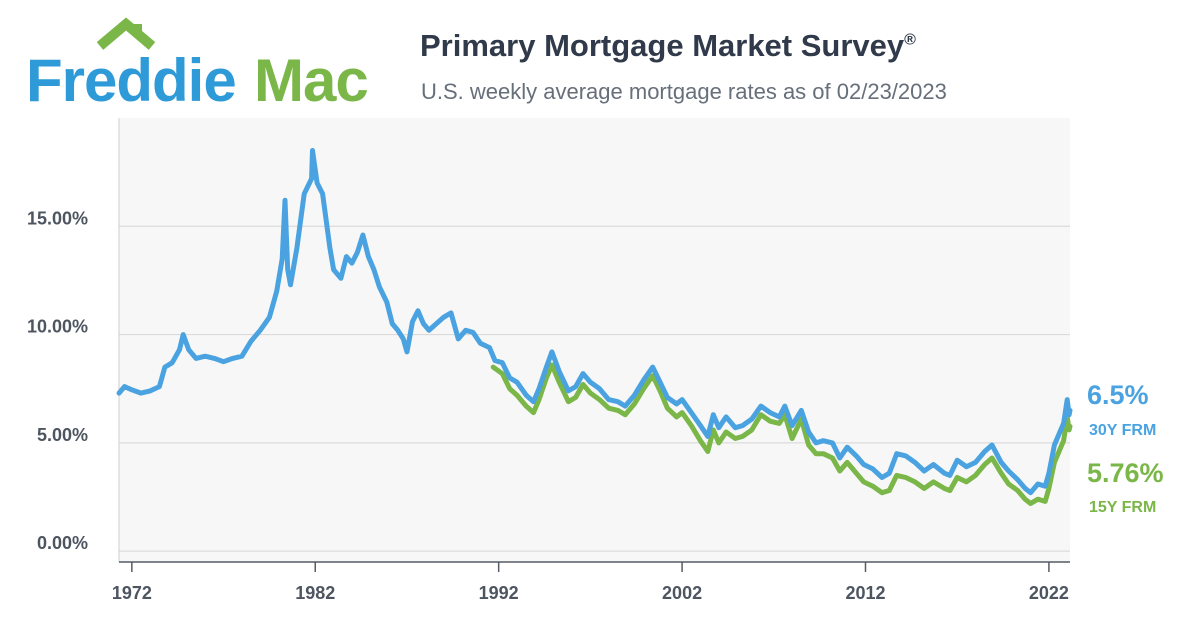  What do you see at coordinates (132, 593) in the screenshot?
I see `x-tick-label: 1972` at bounding box center [132, 593].